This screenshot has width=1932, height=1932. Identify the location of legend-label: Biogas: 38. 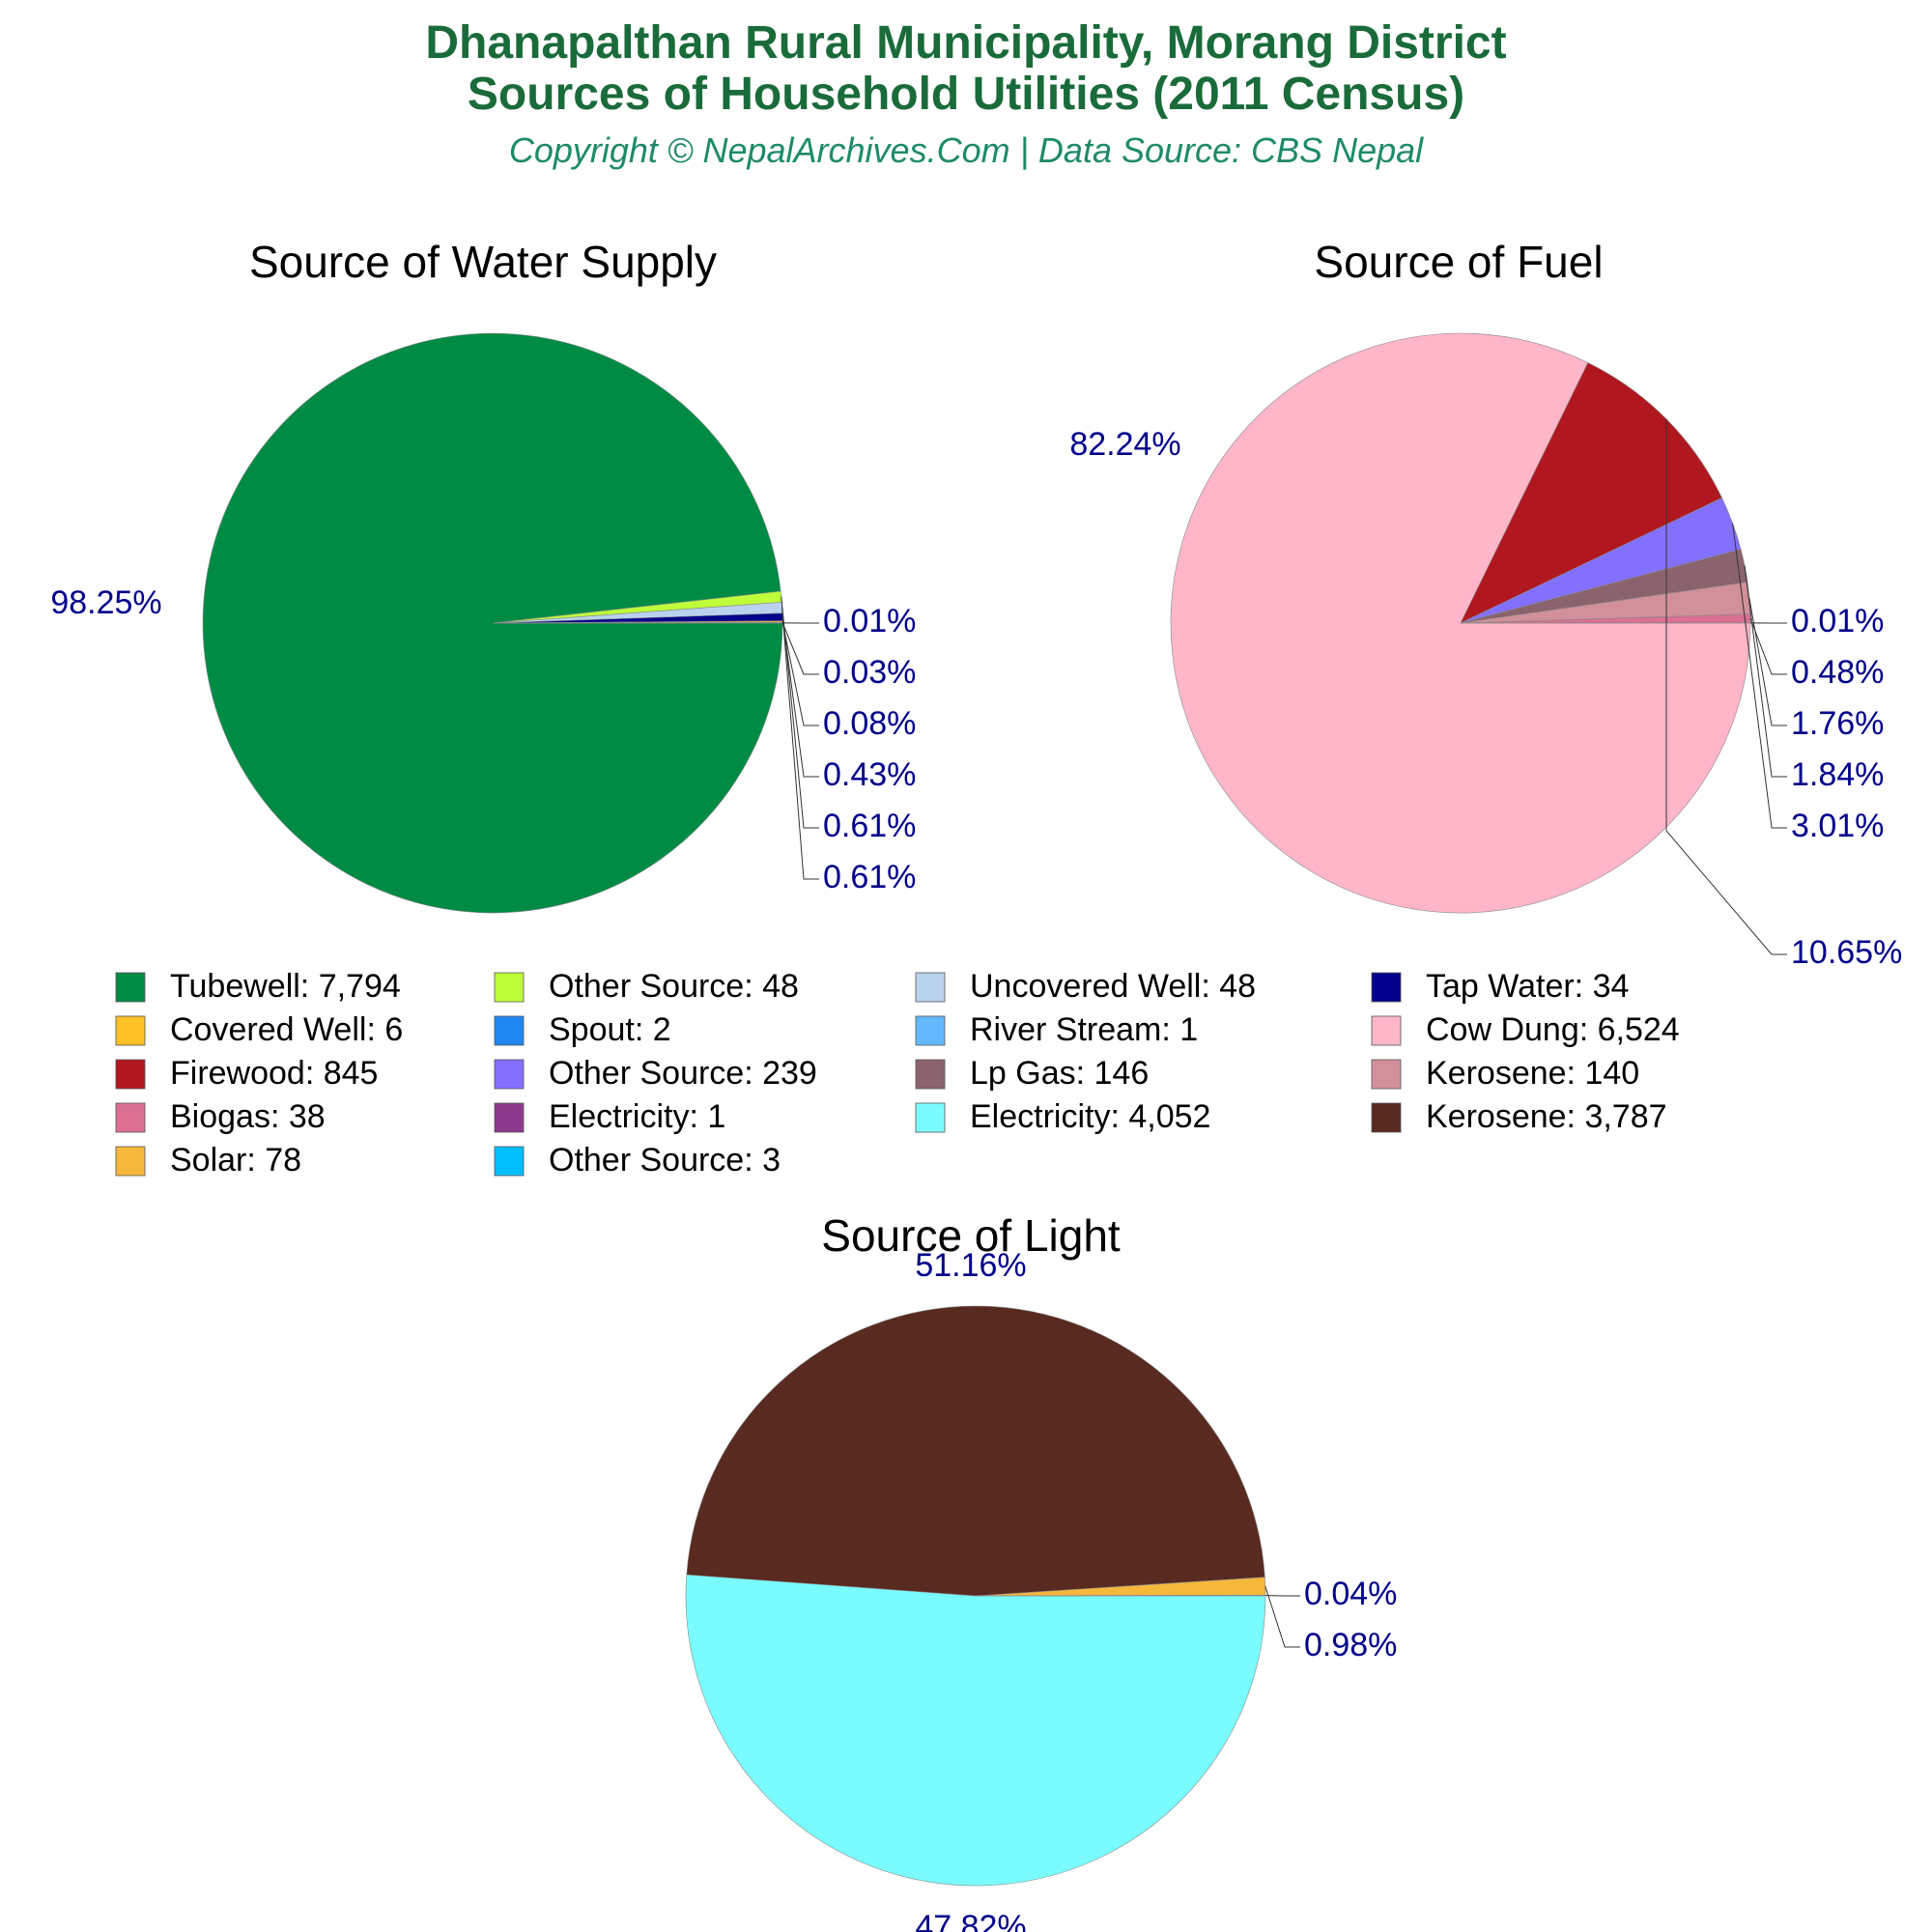
(248, 1116).